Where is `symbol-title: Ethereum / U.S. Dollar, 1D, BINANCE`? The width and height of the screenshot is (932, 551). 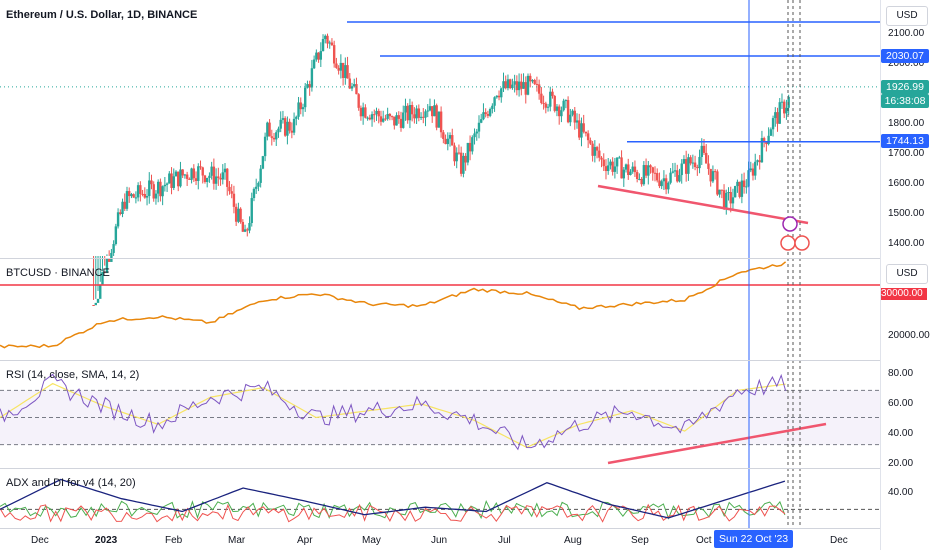
symbol-title: Ethereum / U.S. Dollar, 1D, BINANCE is located at coordinates (102, 15).